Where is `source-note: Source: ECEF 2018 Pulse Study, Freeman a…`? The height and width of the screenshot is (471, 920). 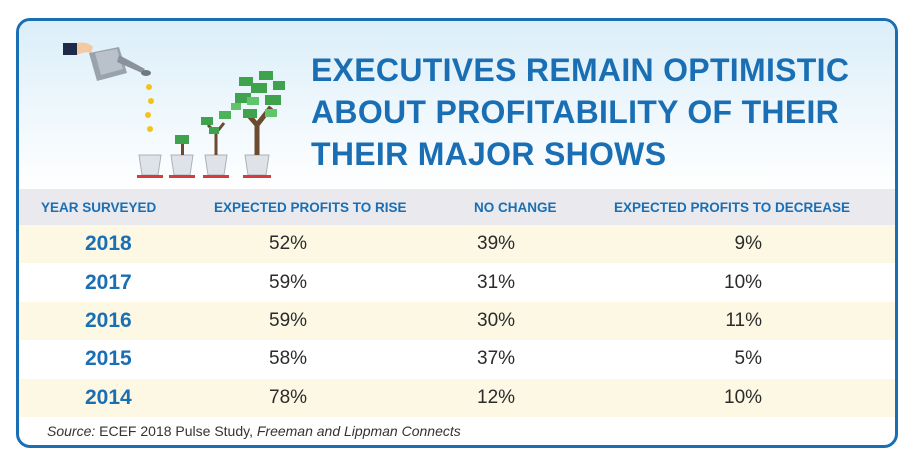
source-note: Source: ECEF 2018 Pulse Study, Freeman a… is located at coordinates (254, 431).